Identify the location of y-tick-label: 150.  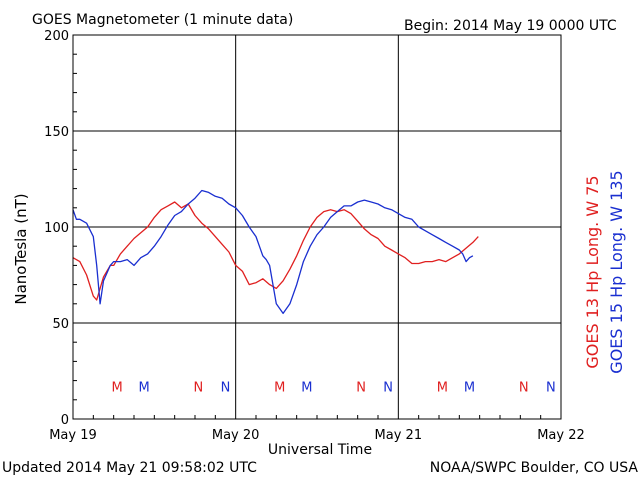
(56, 132).